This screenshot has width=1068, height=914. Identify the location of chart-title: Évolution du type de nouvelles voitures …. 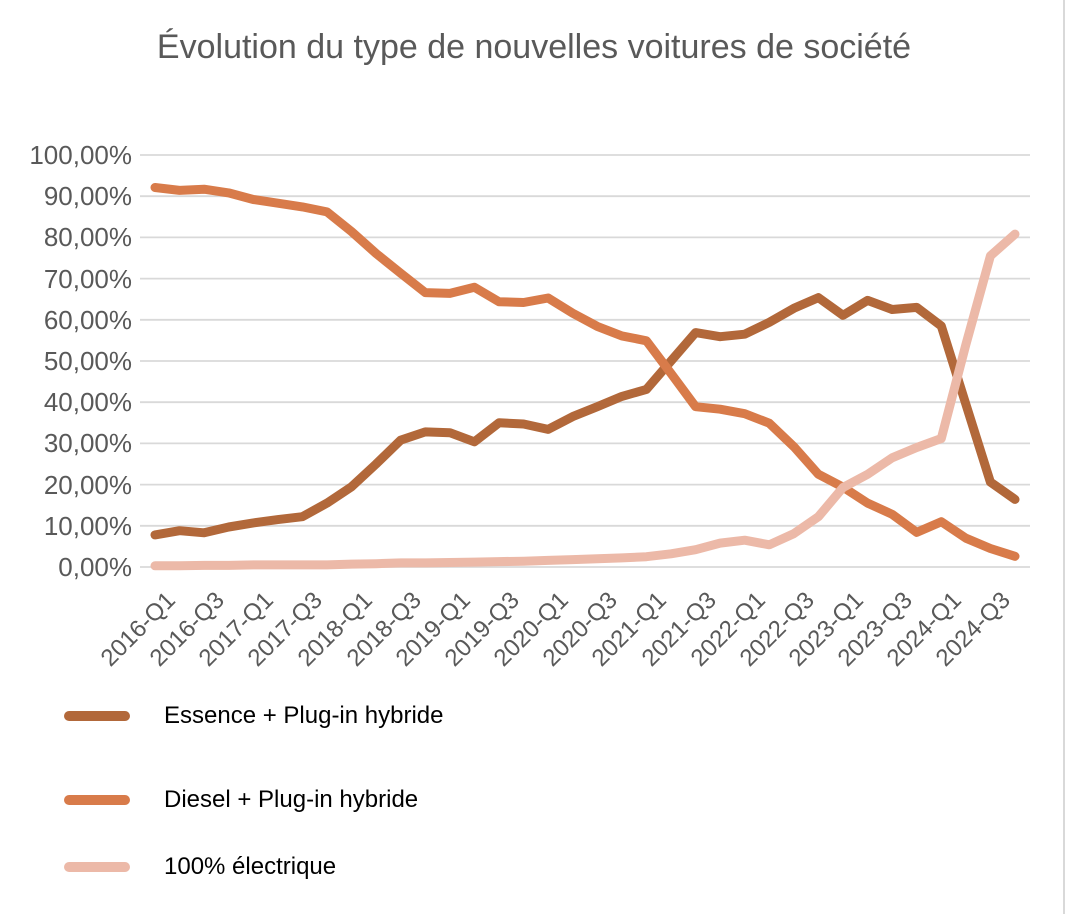
(534, 47).